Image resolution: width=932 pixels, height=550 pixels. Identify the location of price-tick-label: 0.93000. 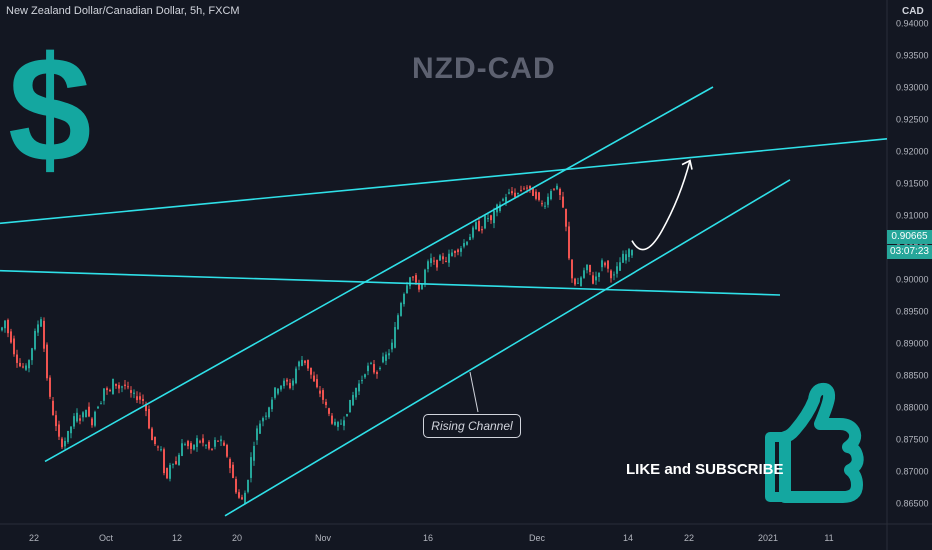
(912, 88).